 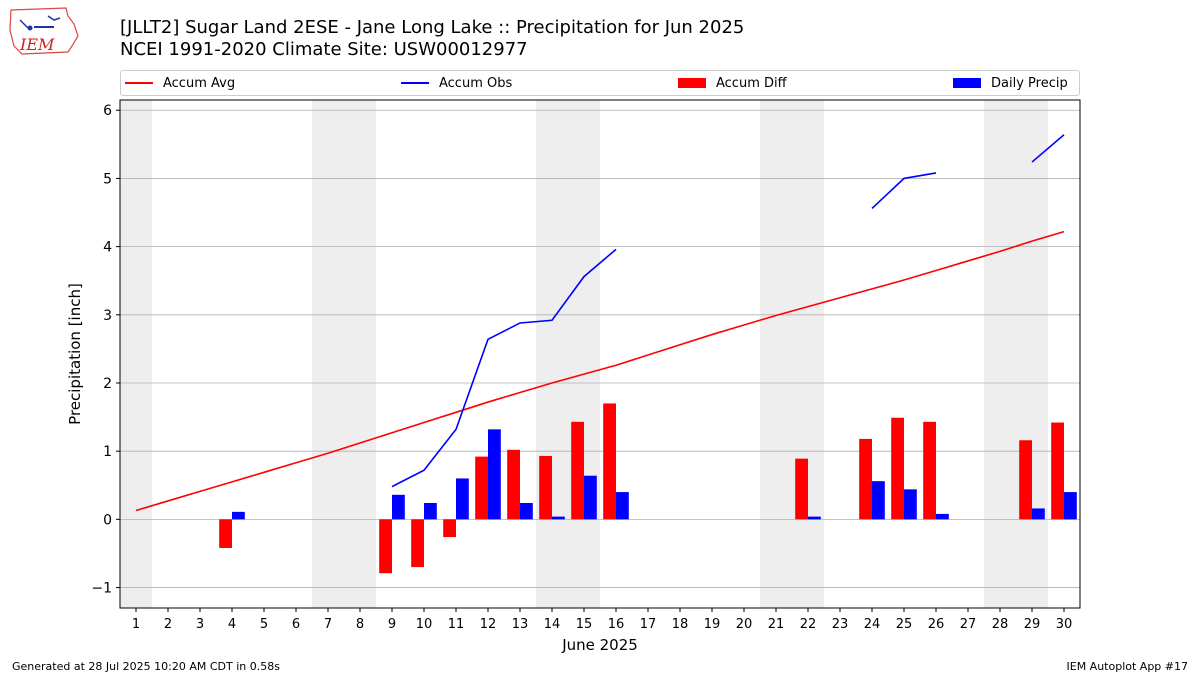 I want to click on chart-subtitle: NCEI 1991-2020 Climate Site: USW00012977, so click(x=324, y=49).